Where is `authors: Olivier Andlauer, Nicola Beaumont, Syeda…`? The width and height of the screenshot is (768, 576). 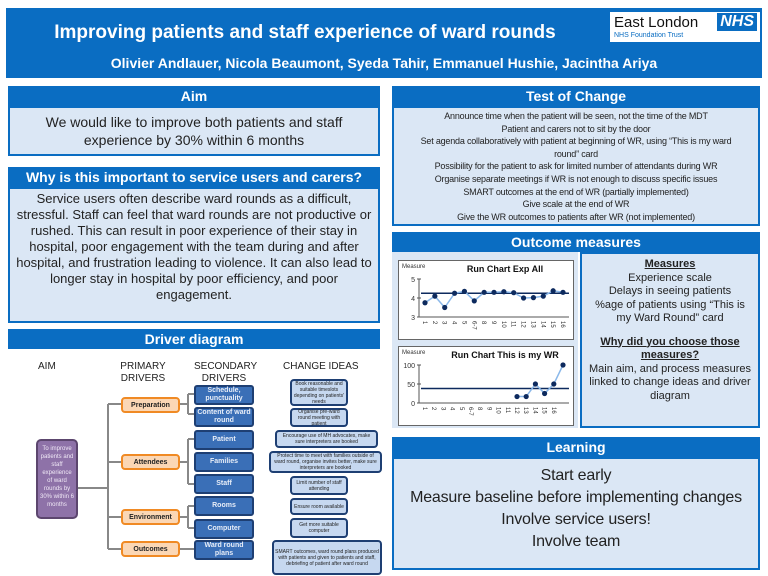 authors: Olivier Andlauer, Nicola Beaumont, Syeda… is located at coordinates (384, 63).